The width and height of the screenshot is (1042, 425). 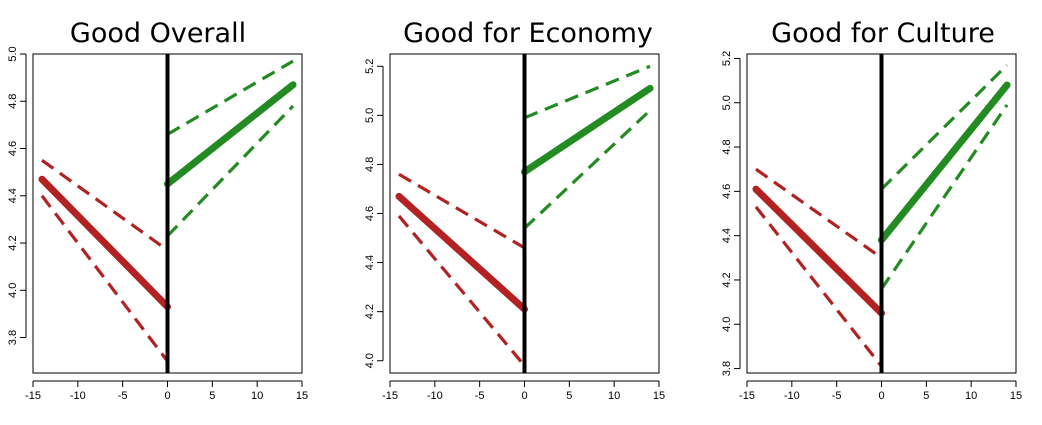 What do you see at coordinates (883, 33) in the screenshot?
I see `panel-title: Good for Culture` at bounding box center [883, 33].